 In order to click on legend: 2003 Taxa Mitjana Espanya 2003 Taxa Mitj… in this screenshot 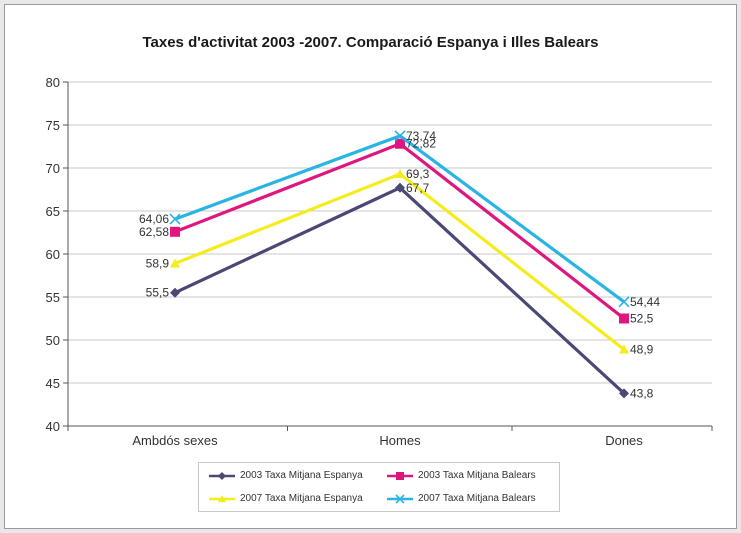, I will do `click(379, 487)`.